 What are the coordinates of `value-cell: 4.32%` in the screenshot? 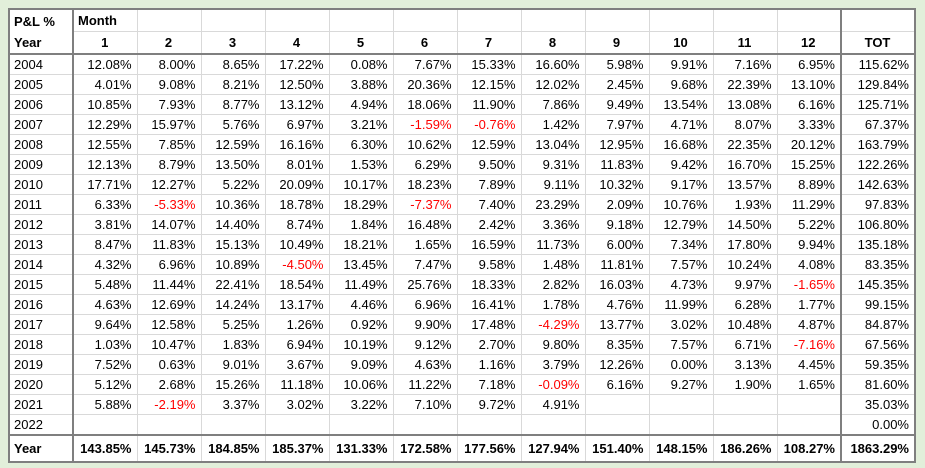 It's located at (105, 264).